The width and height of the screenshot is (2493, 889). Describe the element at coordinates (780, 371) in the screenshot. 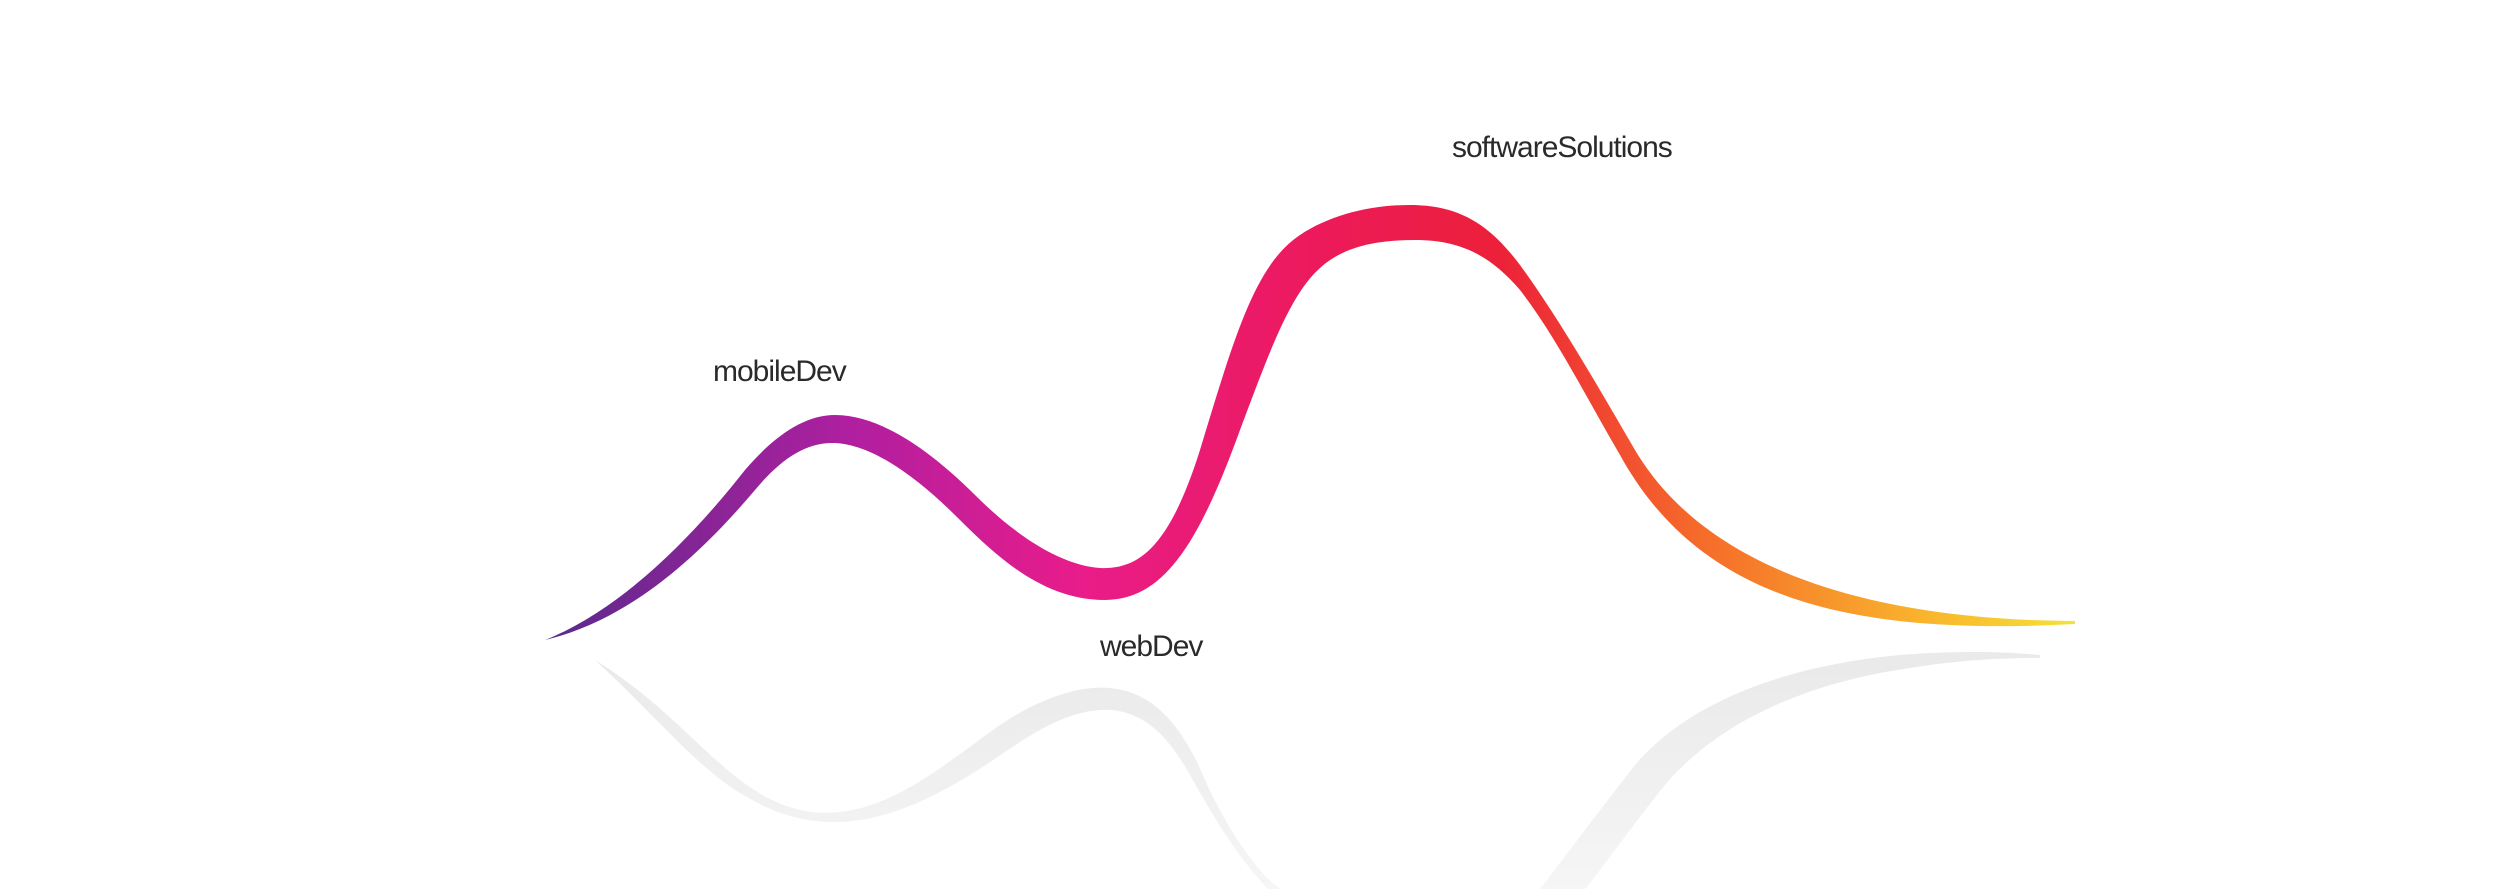

I see `label-mobile-dev: mobileDev` at that location.